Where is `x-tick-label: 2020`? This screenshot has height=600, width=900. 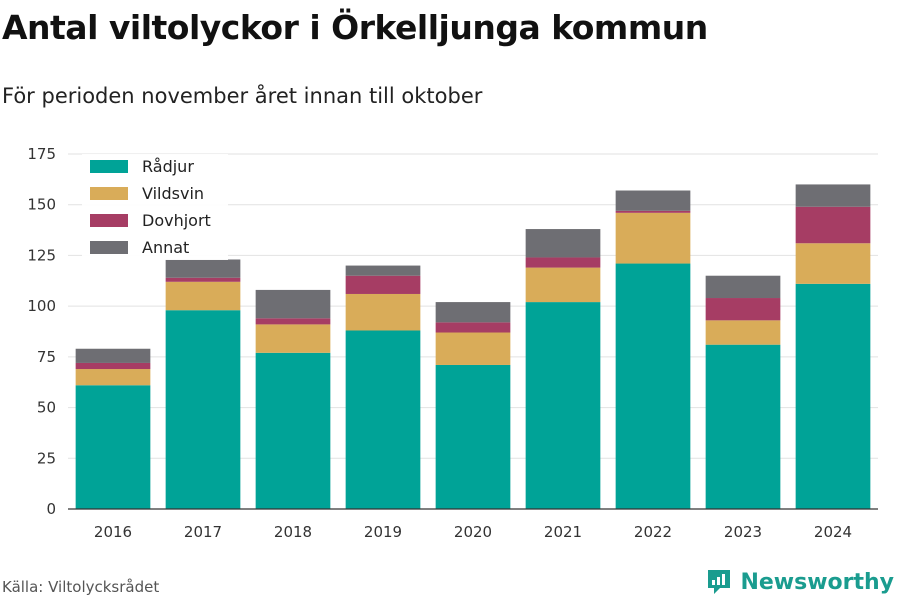 x-tick-label: 2020 is located at coordinates (473, 532).